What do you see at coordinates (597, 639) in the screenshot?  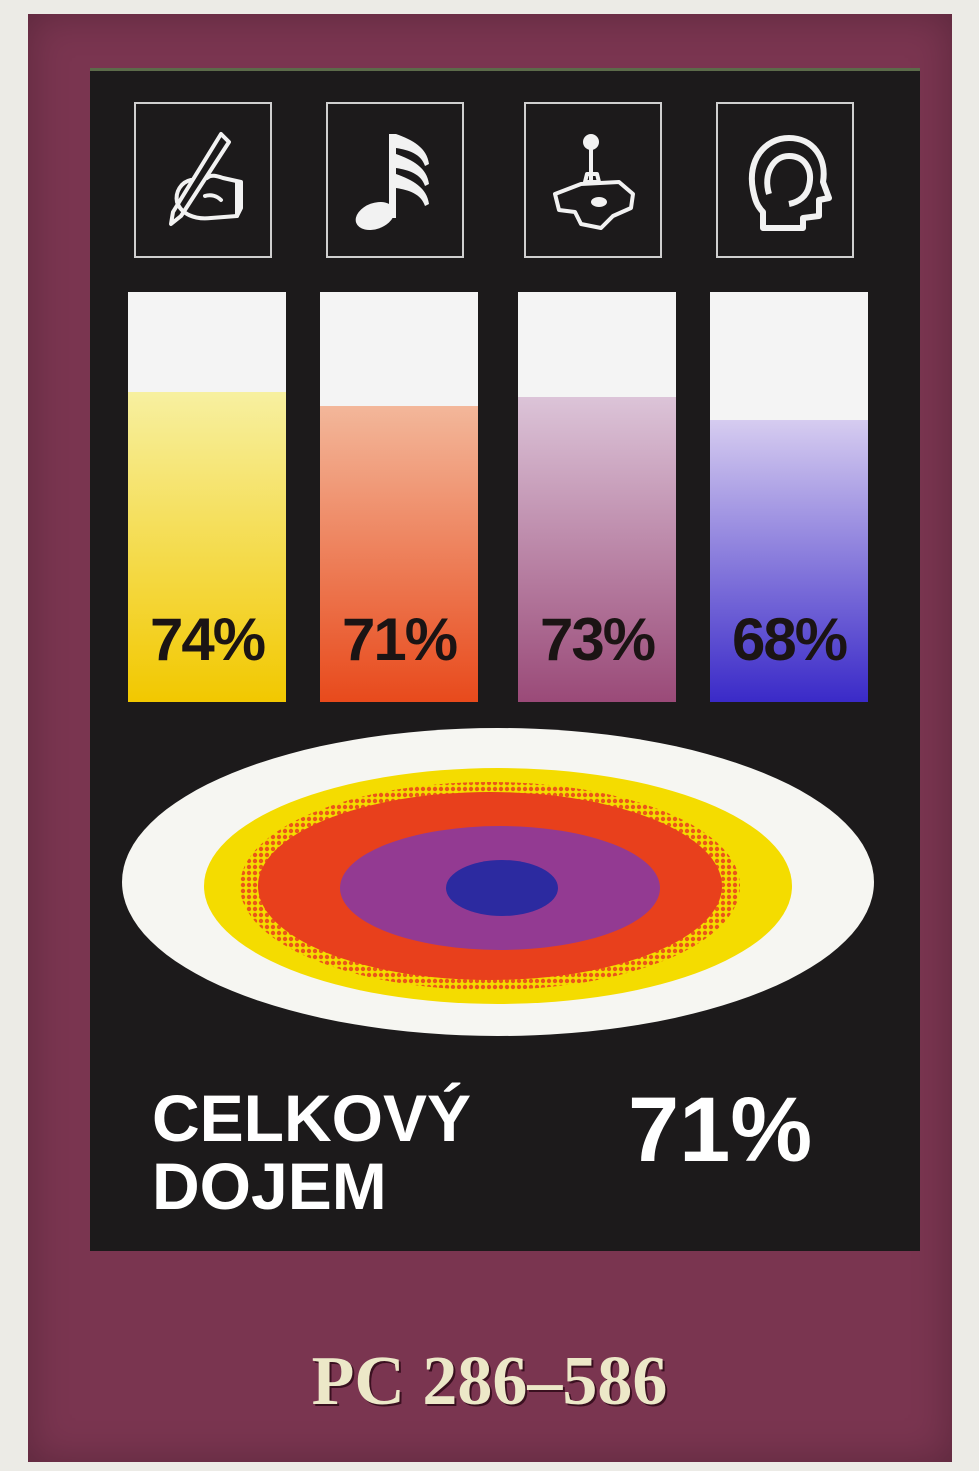 I see `rating-value: 73%` at bounding box center [597, 639].